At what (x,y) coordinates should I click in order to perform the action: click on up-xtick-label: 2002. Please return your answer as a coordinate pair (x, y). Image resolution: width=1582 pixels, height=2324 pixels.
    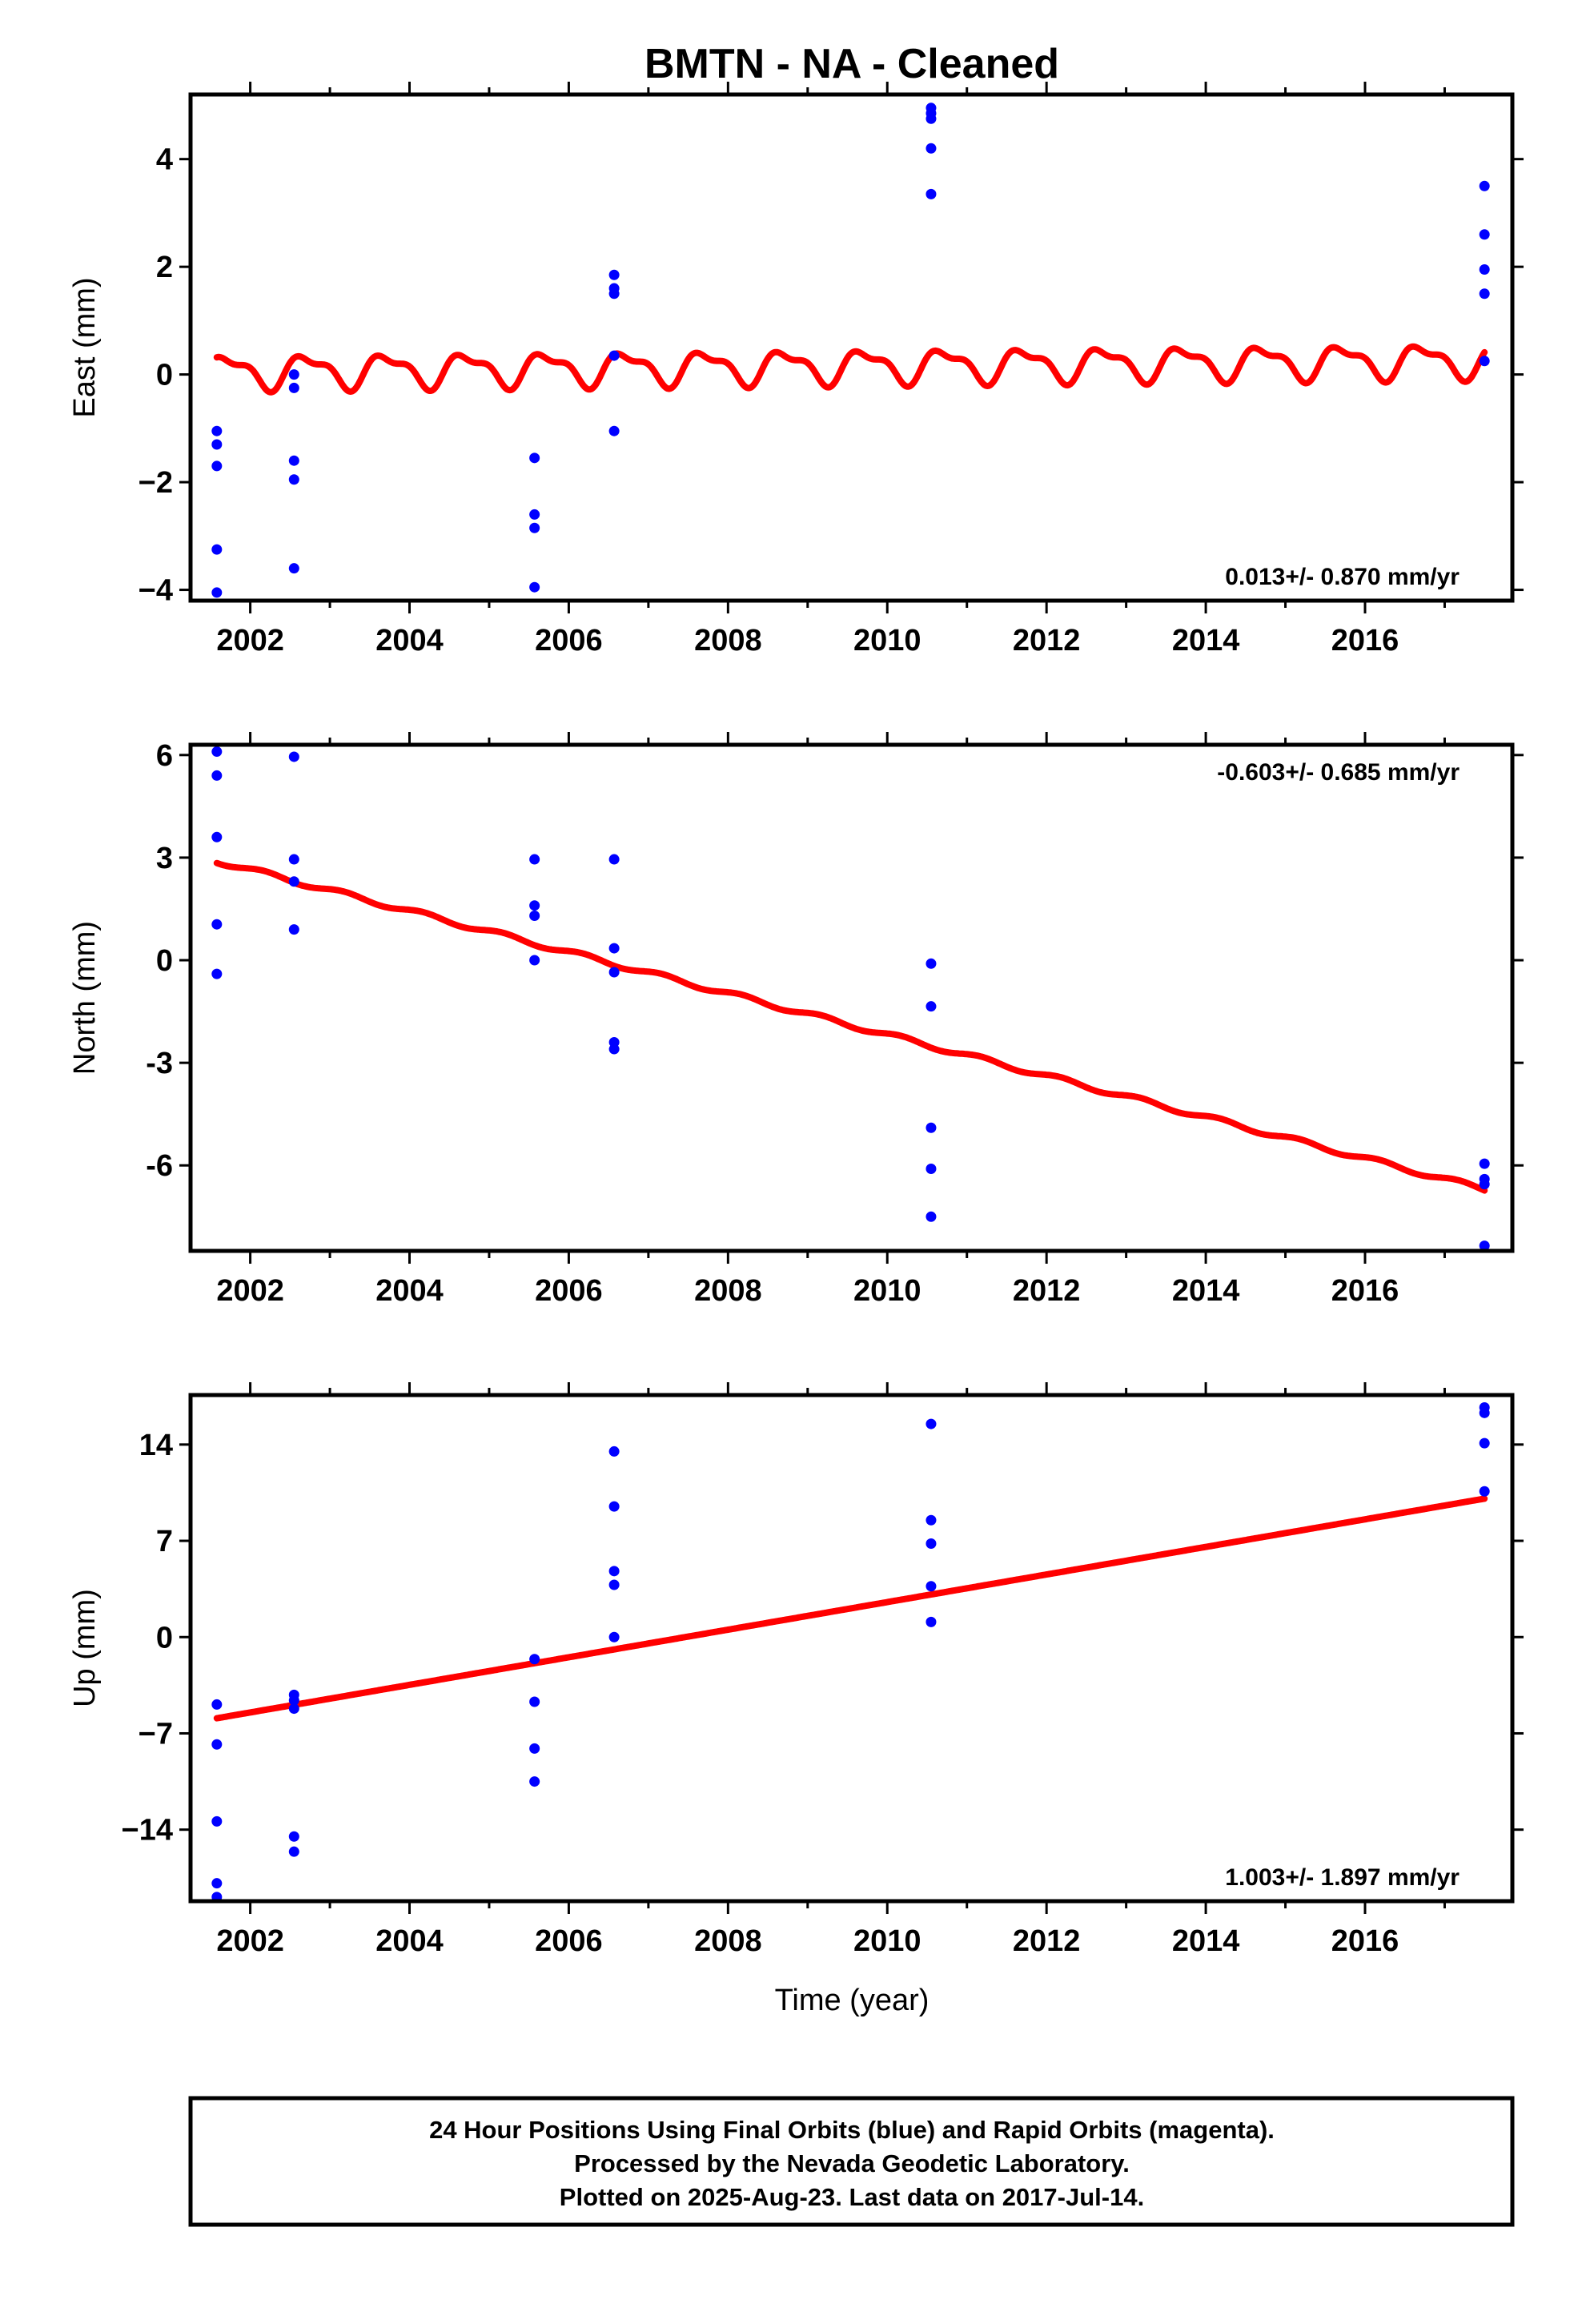
    Looking at the image, I should click on (250, 1941).